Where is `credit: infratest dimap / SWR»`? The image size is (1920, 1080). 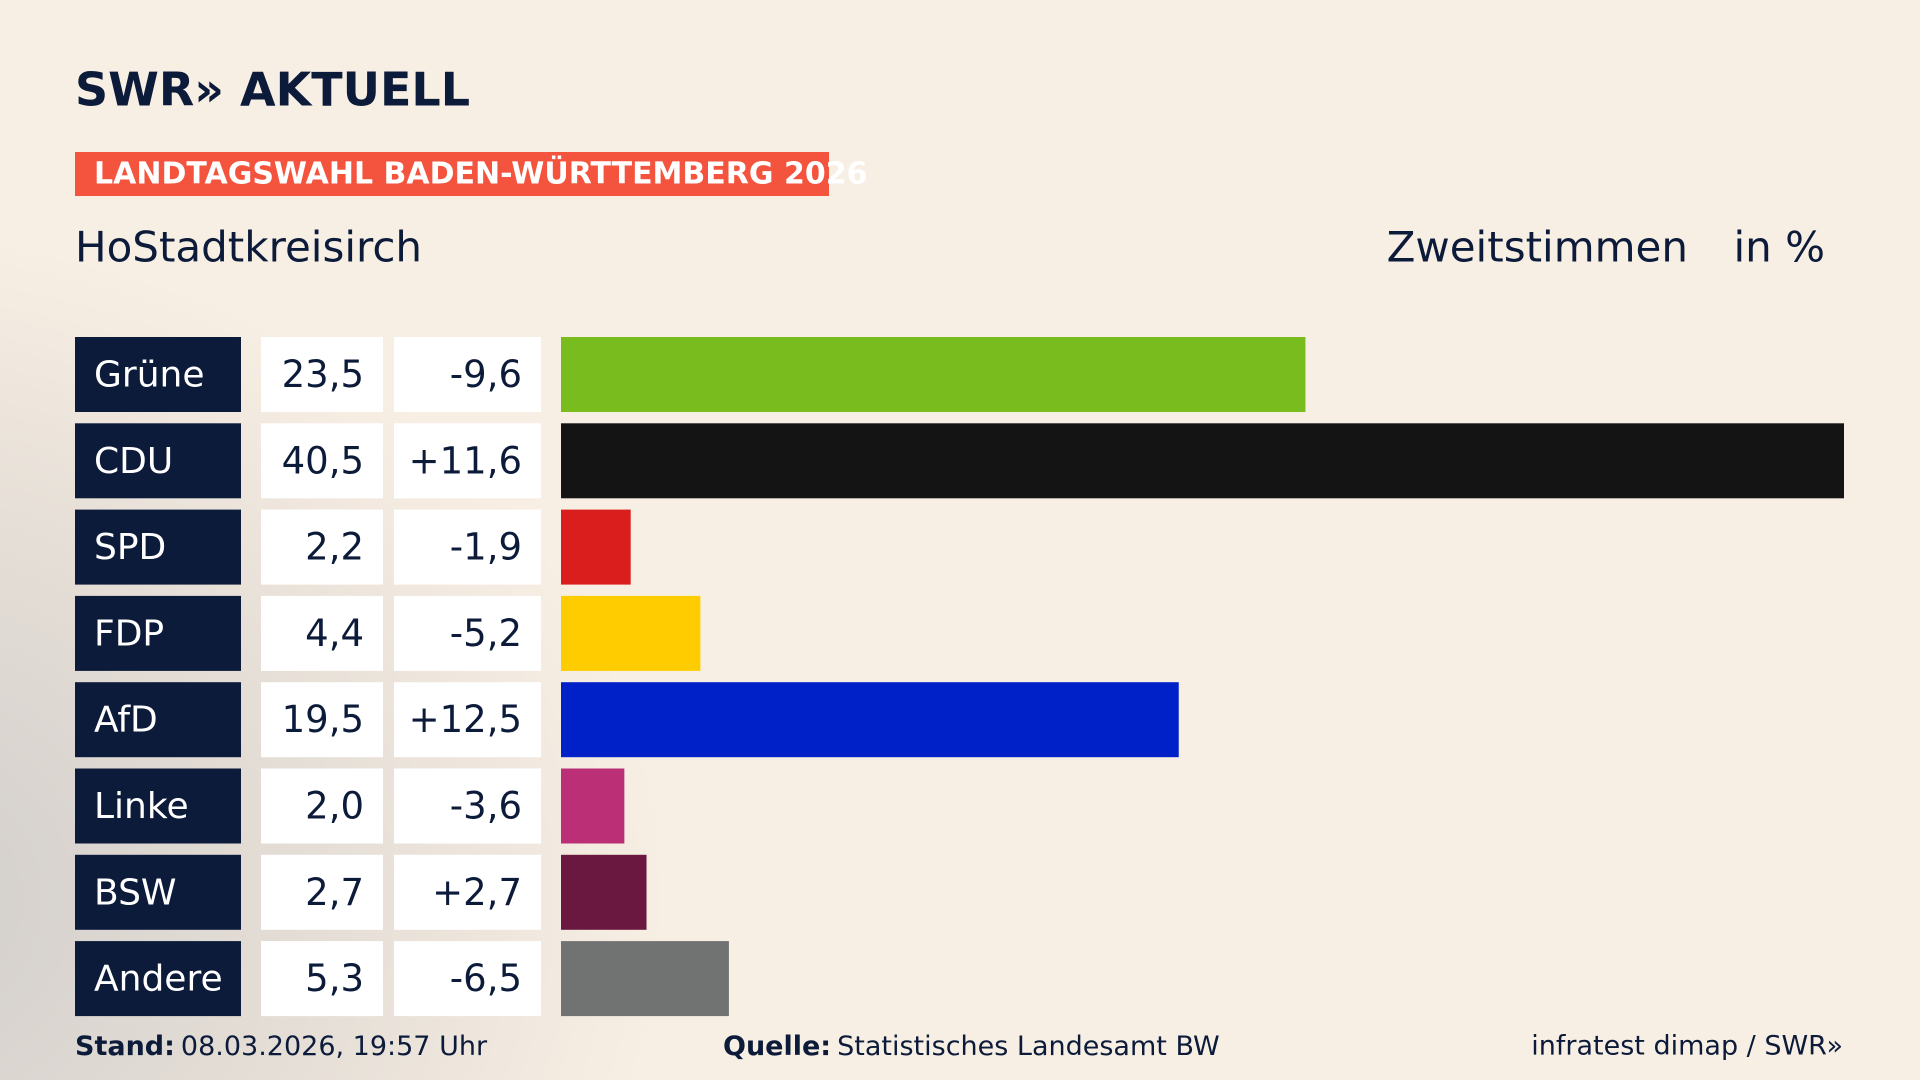 credit: infratest dimap / SWR» is located at coordinates (1687, 1046).